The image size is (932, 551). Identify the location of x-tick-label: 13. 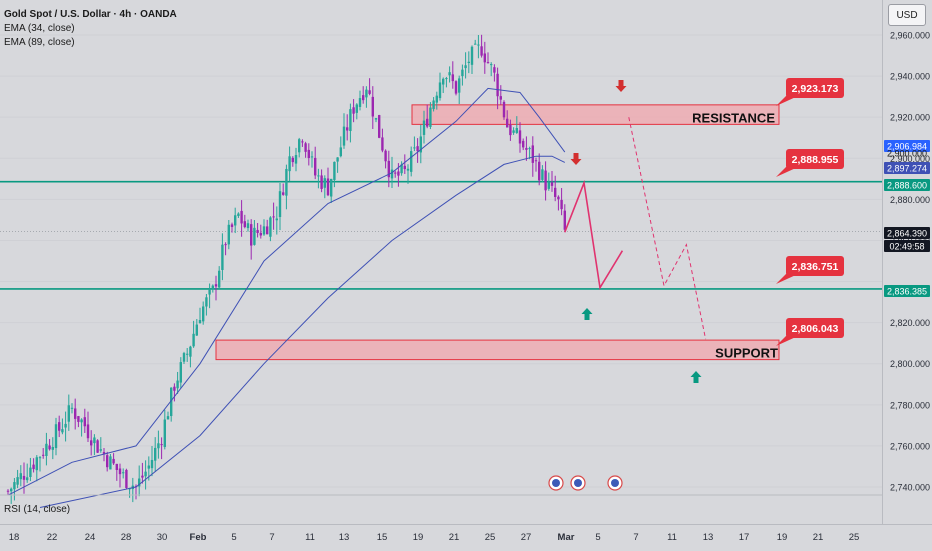
(708, 537).